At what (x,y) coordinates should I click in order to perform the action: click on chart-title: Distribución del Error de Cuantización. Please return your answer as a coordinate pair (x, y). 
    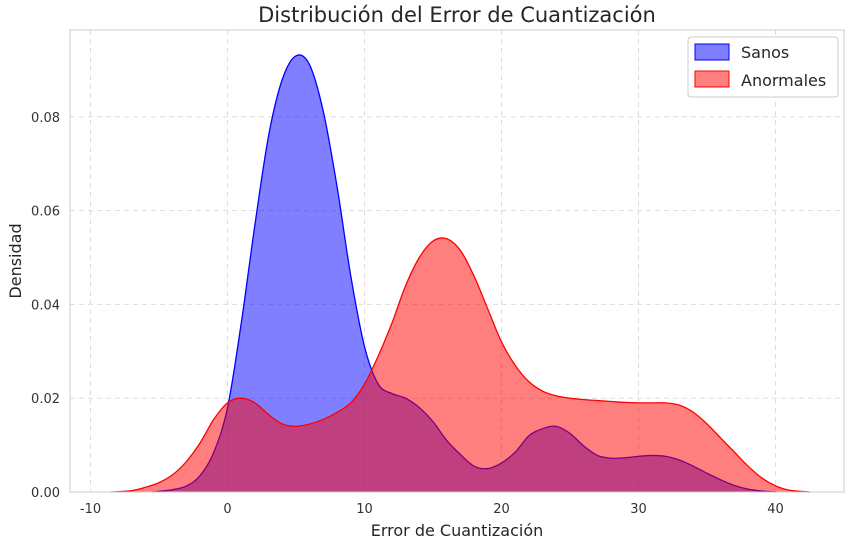
    Looking at the image, I should click on (457, 15).